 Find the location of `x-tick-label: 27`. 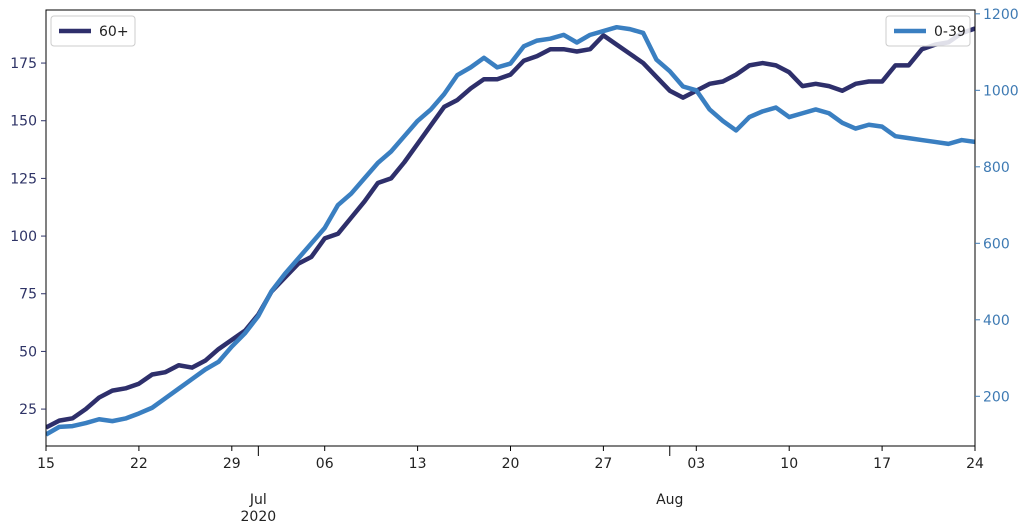

x-tick-label: 27 is located at coordinates (603, 464).